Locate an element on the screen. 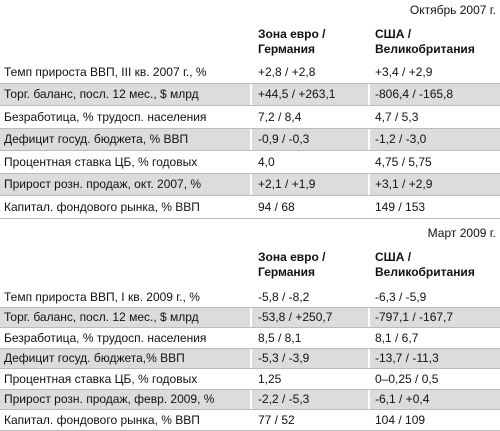  value-cell: -5,3 / -3,9 is located at coordinates (310, 358).